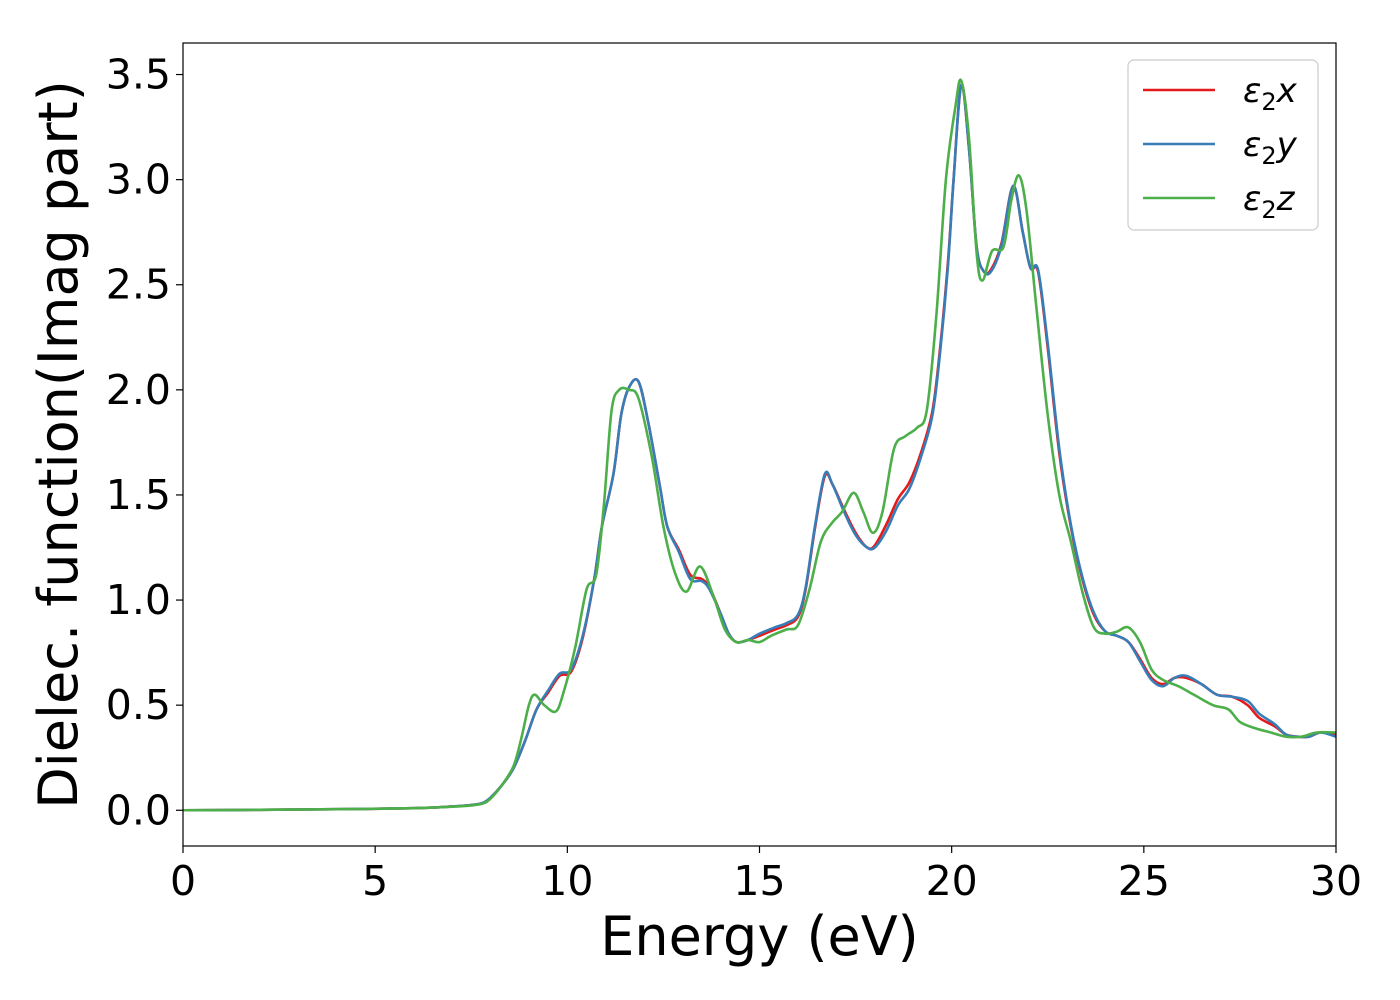 This screenshot has height=1000, width=1400. What do you see at coordinates (375, 881) in the screenshot?
I see `x-tick-label: 5` at bounding box center [375, 881].